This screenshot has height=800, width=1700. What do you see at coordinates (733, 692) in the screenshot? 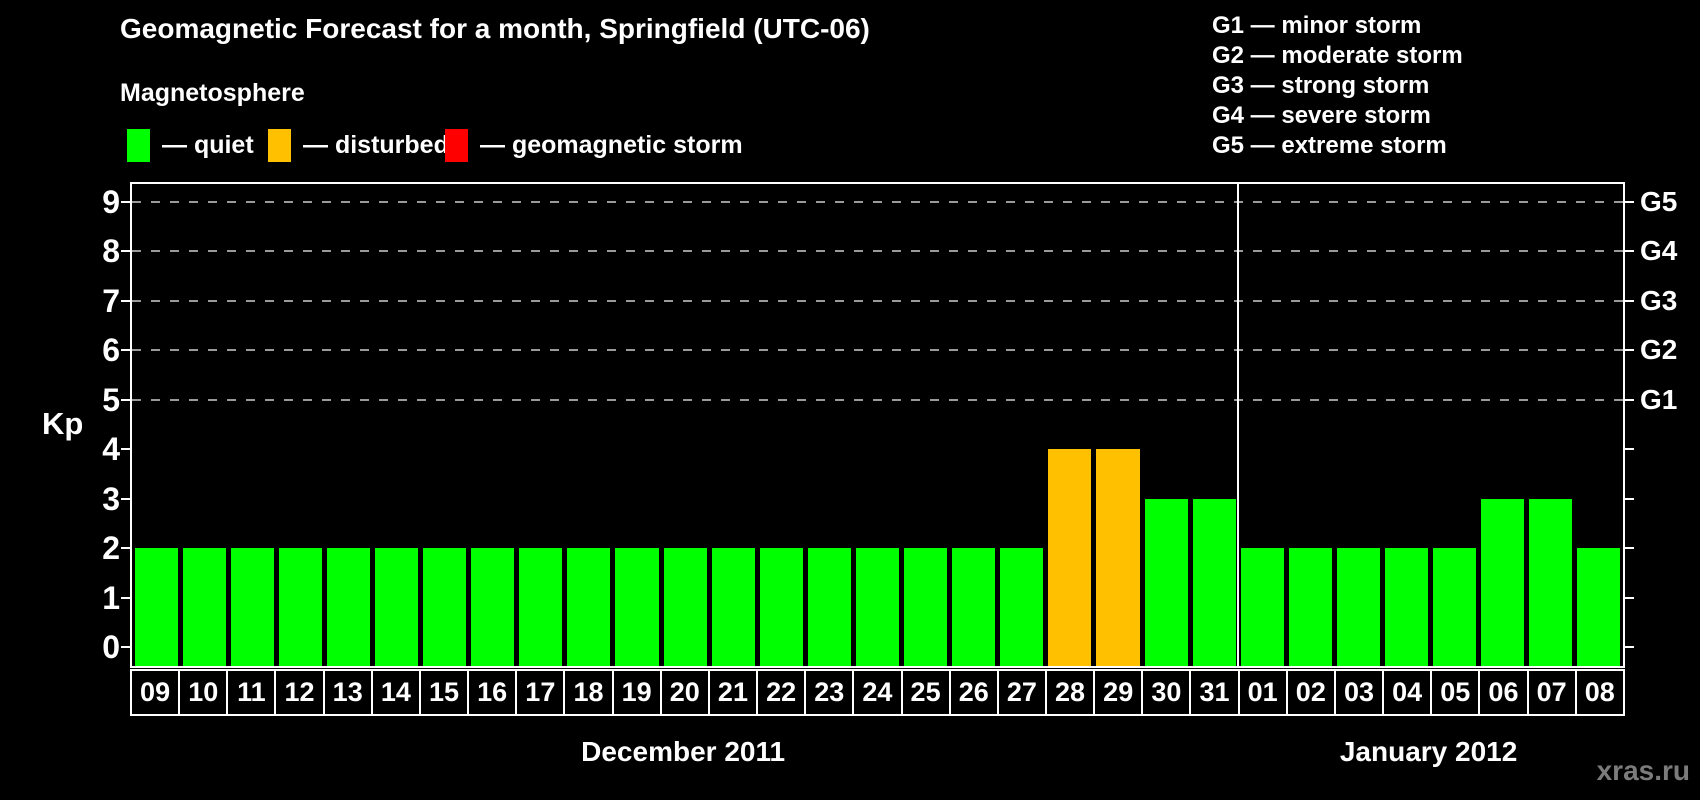
I see `date-cell-21: 21` at bounding box center [733, 692].